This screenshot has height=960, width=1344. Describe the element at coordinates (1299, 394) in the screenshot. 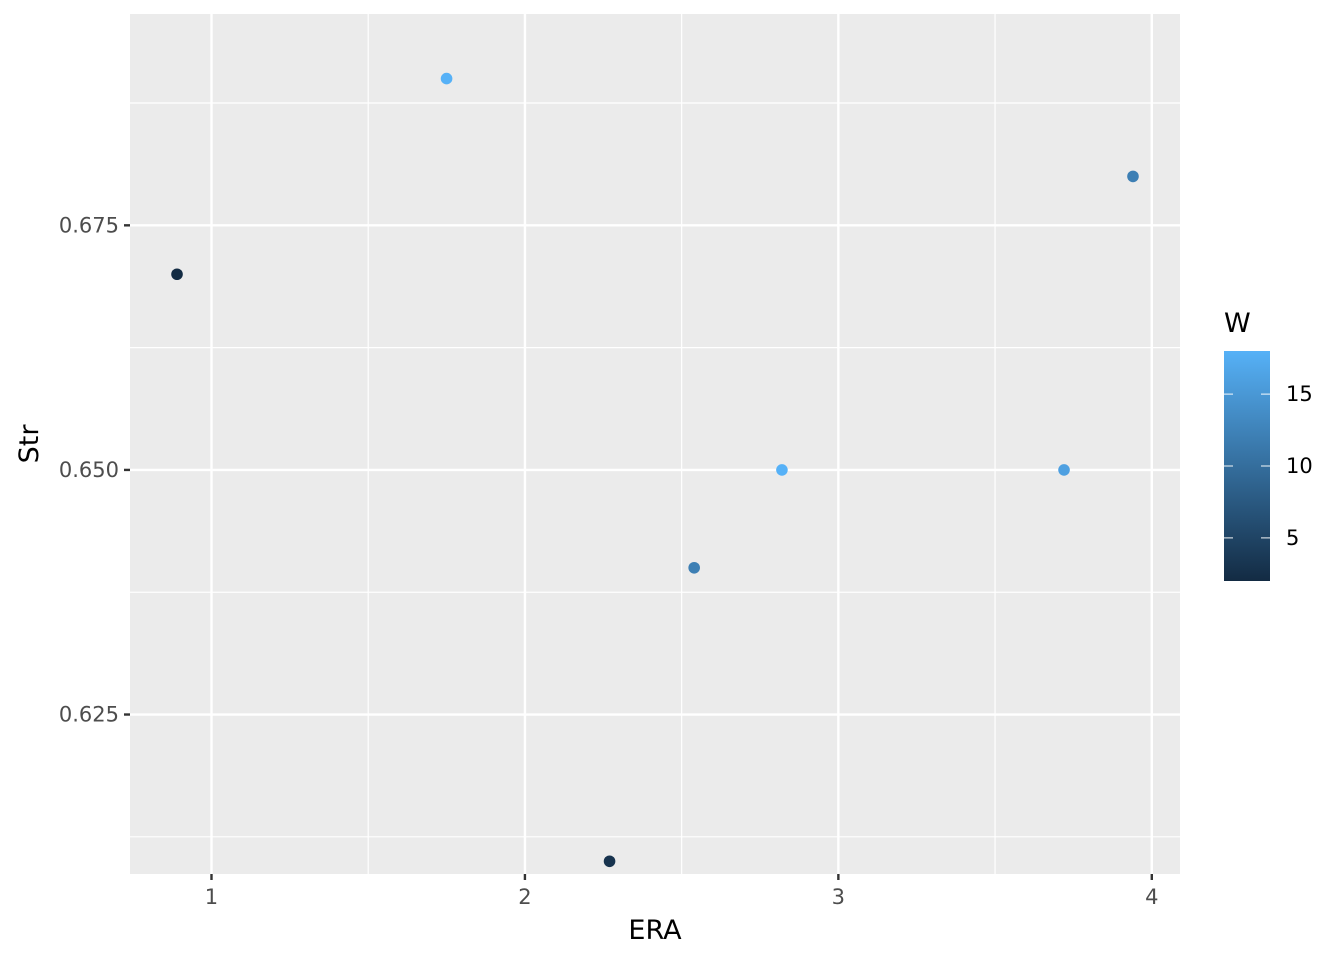

I see `legend-tick-label: 15` at that location.